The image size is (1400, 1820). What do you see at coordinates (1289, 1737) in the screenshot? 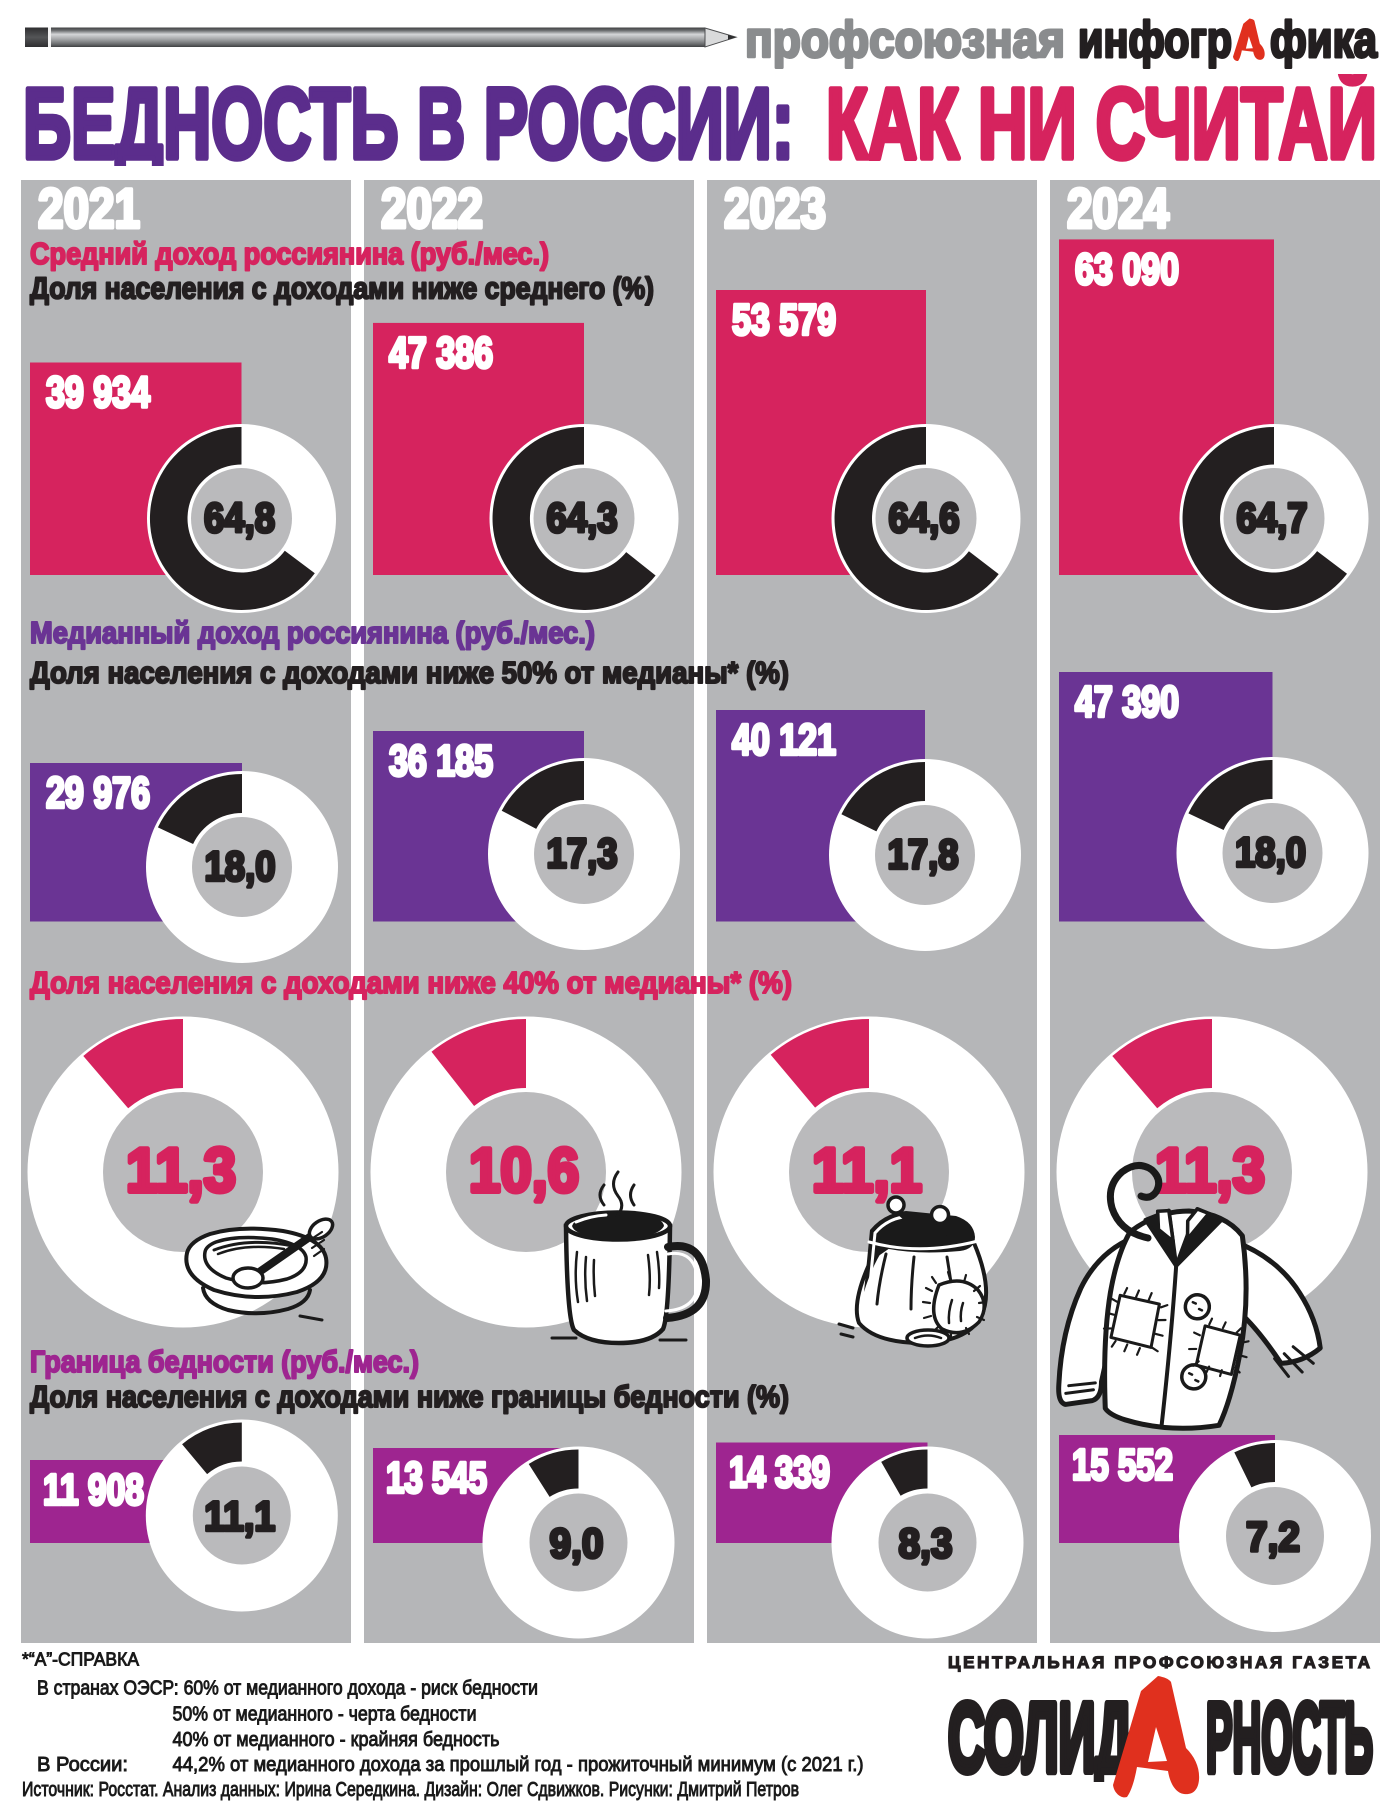
I see `svg-text: РНОСТЬ` at bounding box center [1289, 1737].